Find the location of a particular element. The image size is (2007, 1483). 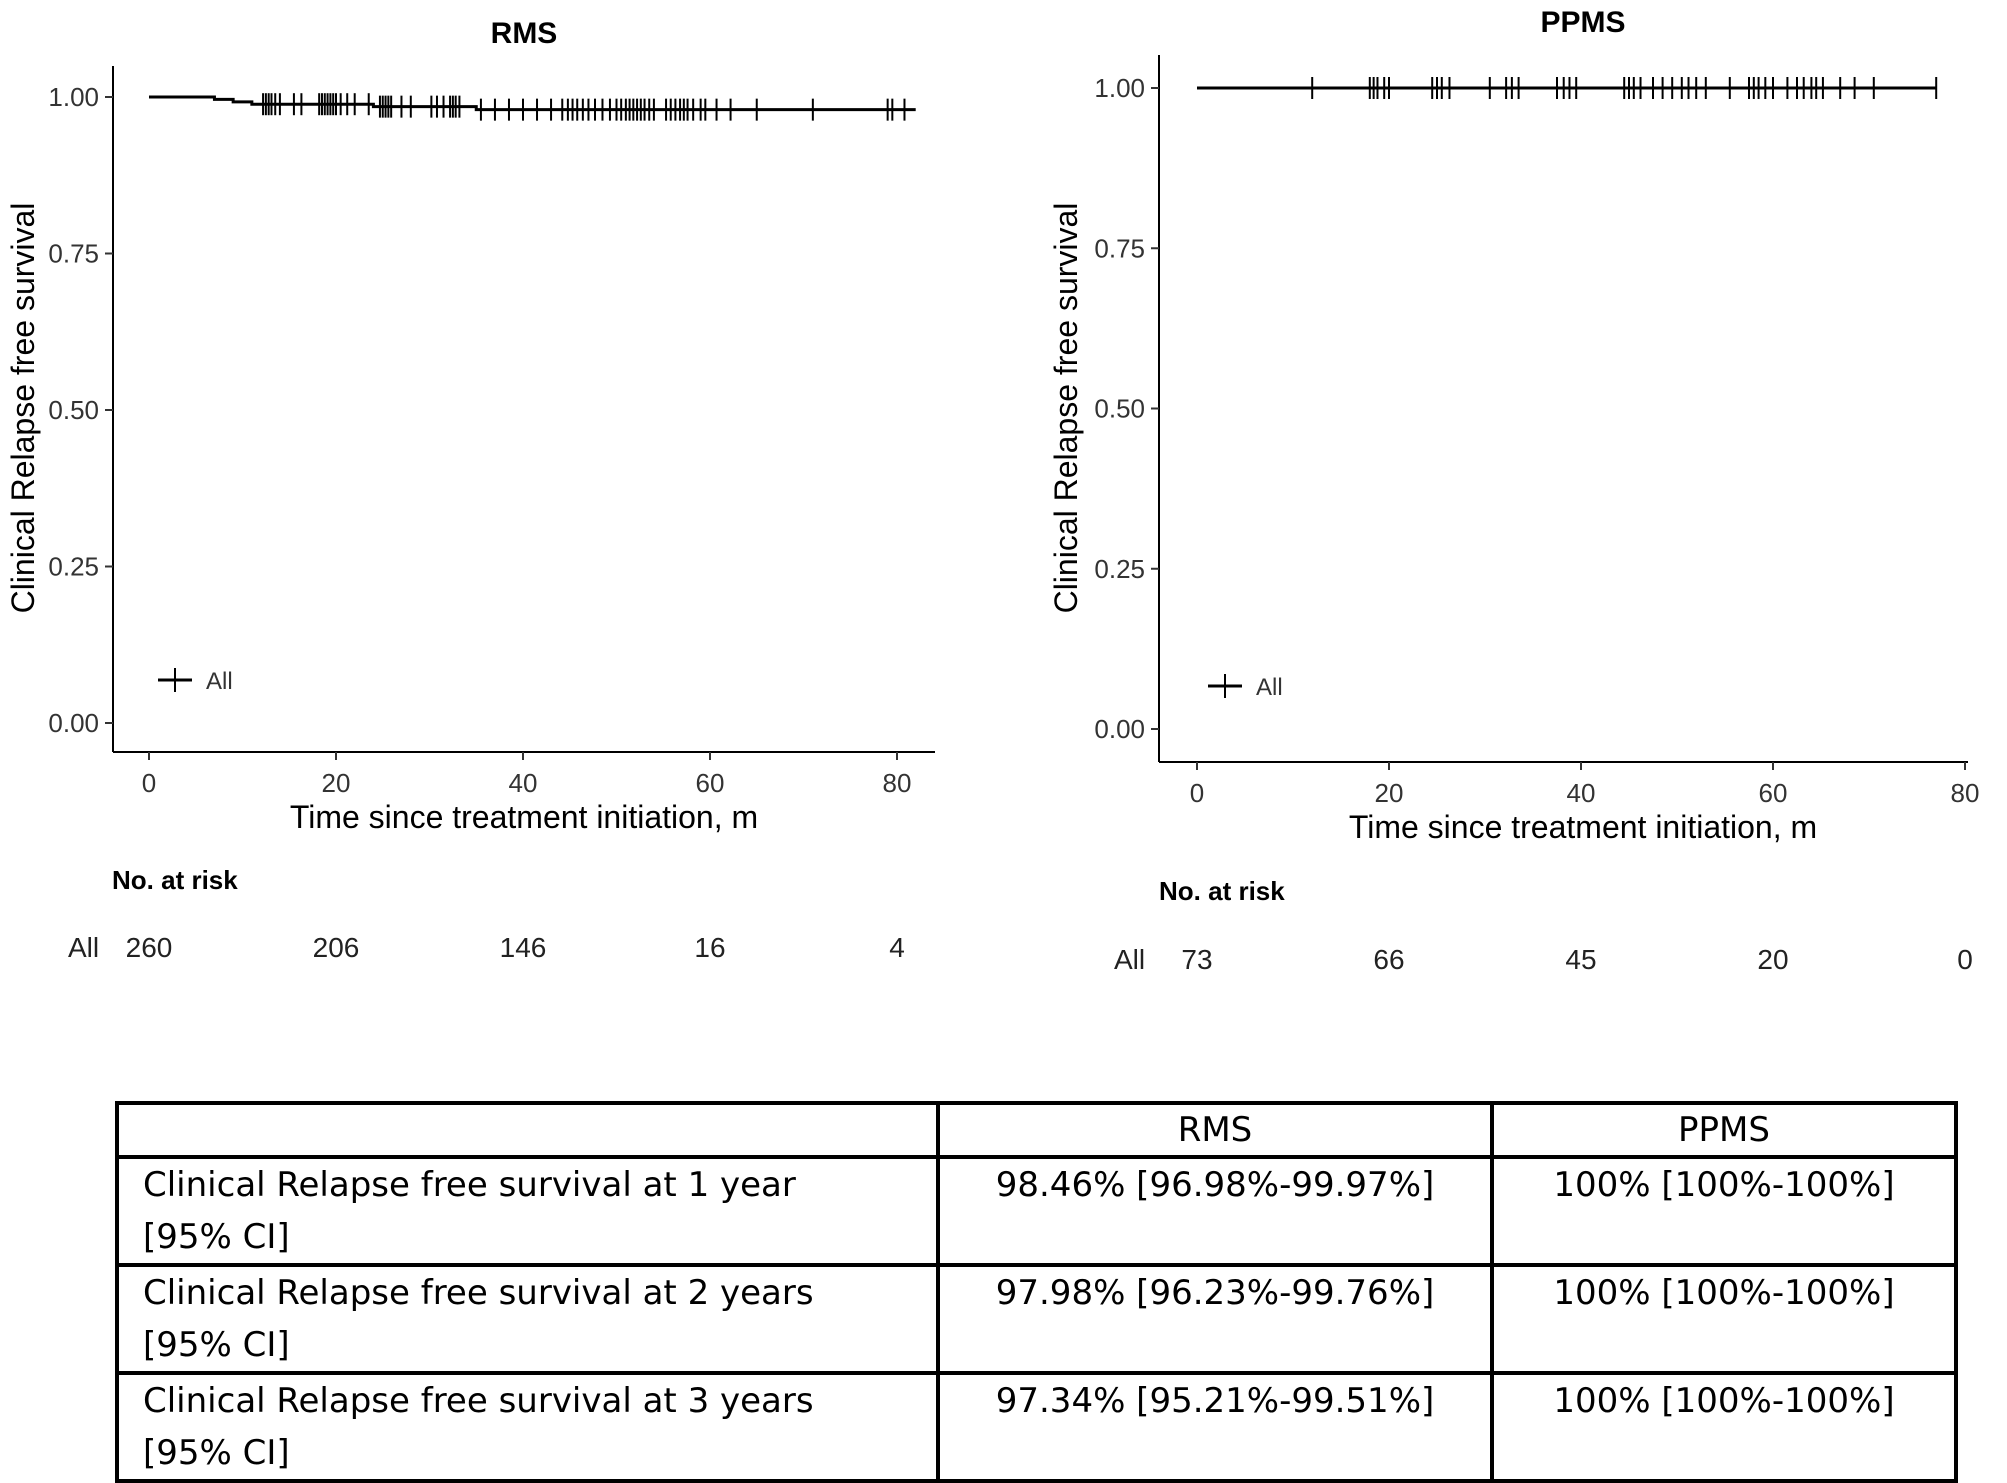

rms-value: 97.34% [95.21%-99.51%] is located at coordinates (1215, 1427).